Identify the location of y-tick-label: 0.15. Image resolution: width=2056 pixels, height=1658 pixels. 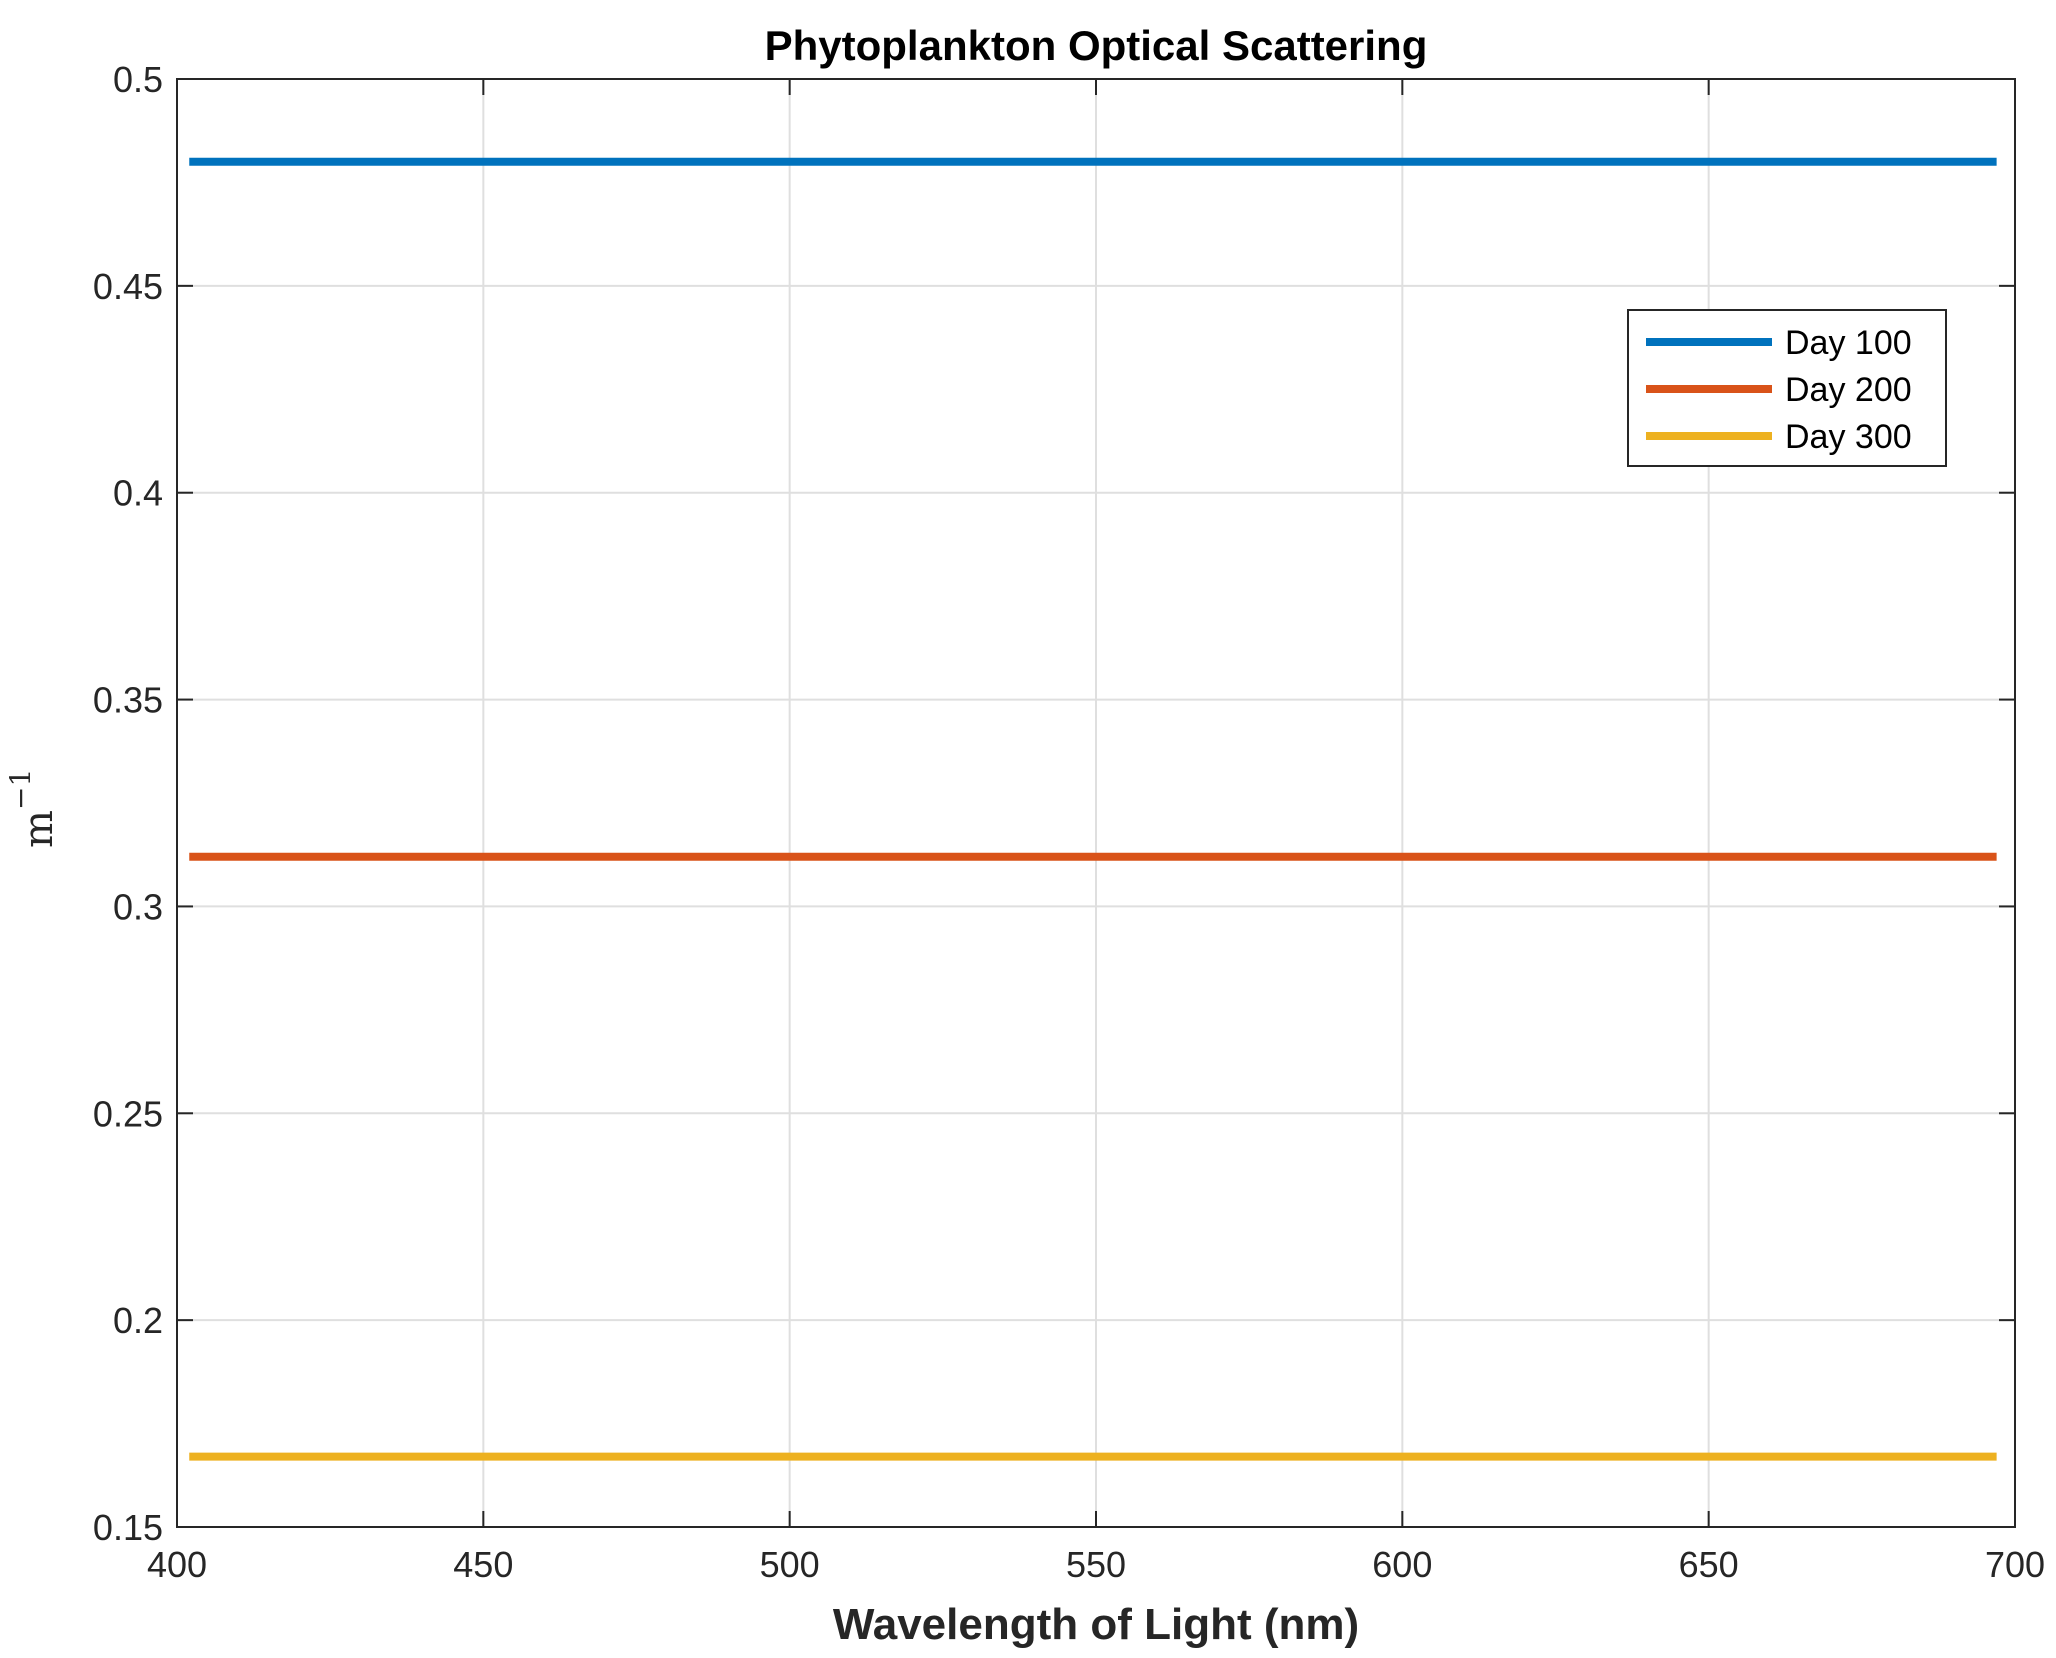
(128, 1527).